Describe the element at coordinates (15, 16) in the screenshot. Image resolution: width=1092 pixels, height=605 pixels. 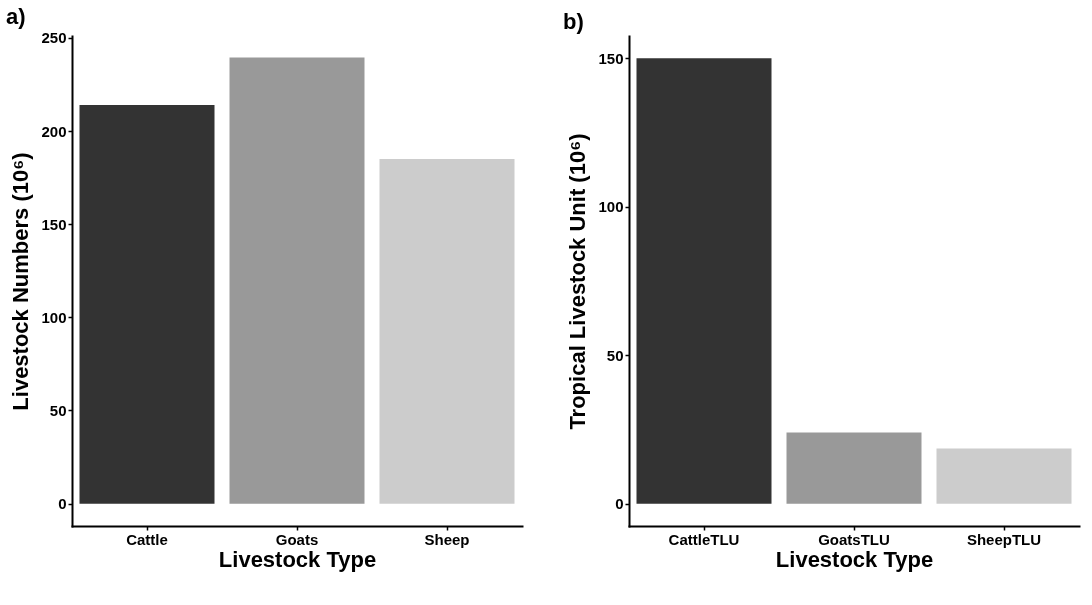
I see `chart-title: a)` at that location.